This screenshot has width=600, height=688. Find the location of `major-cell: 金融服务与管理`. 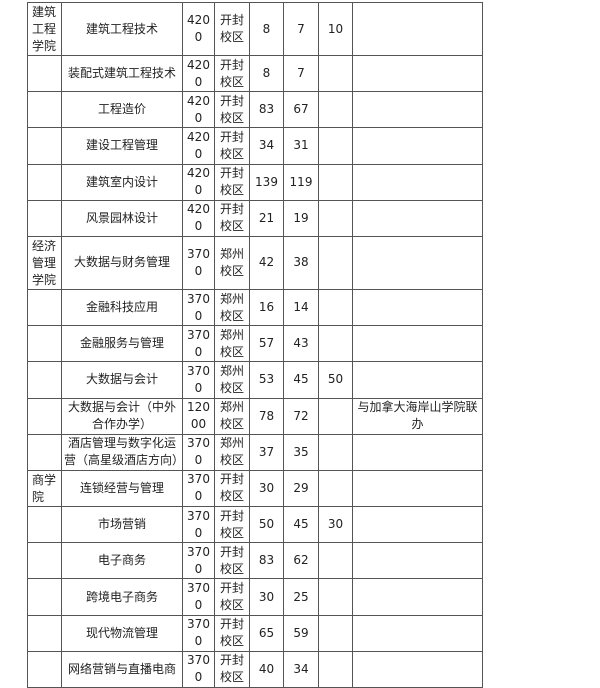

major-cell: 金融服务与管理 is located at coordinates (122, 344).